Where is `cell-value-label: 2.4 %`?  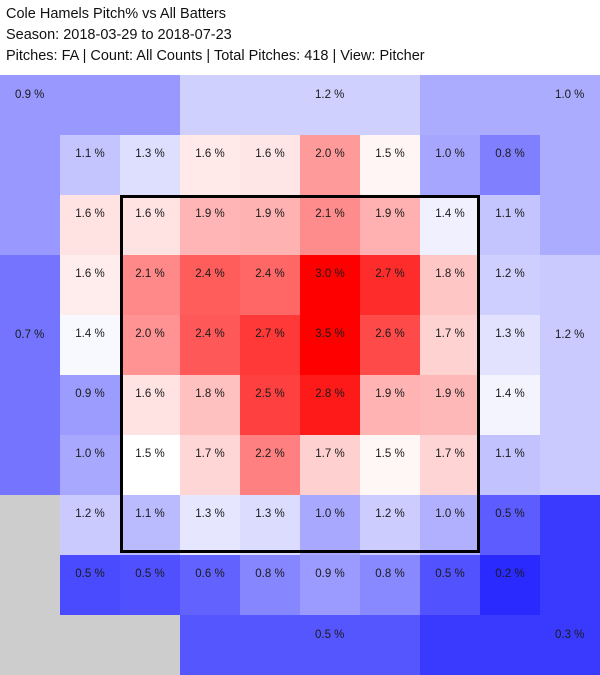 cell-value-label: 2.4 % is located at coordinates (210, 334).